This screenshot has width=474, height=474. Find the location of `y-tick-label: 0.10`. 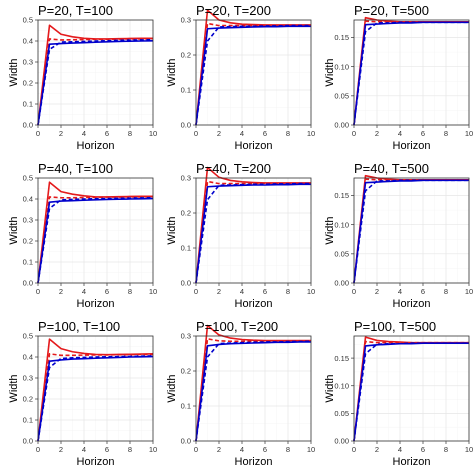

y-tick-label: 0.10 is located at coordinates (341, 385).